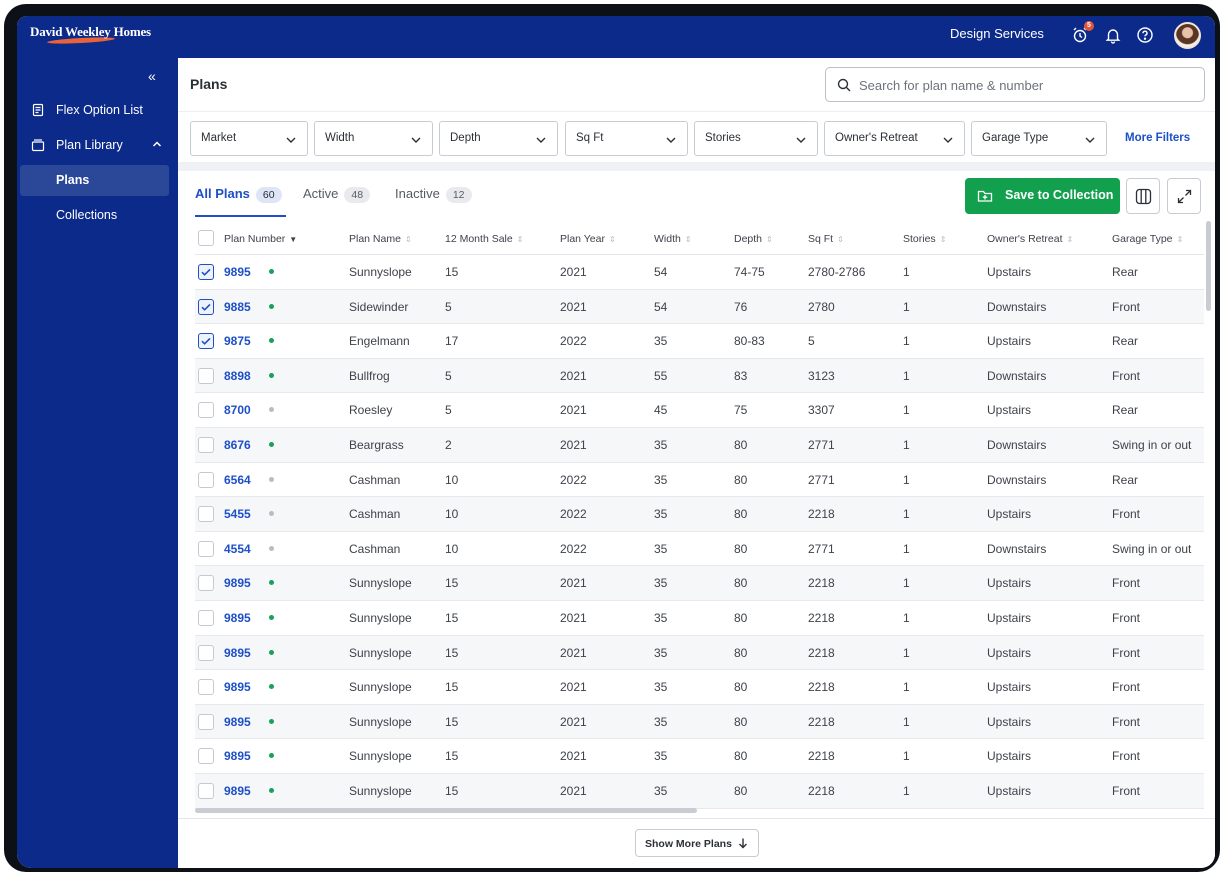 The image size is (1224, 876). What do you see at coordinates (1009, 721) in the screenshot?
I see `cell-owners-retreat: Upstairs` at bounding box center [1009, 721].